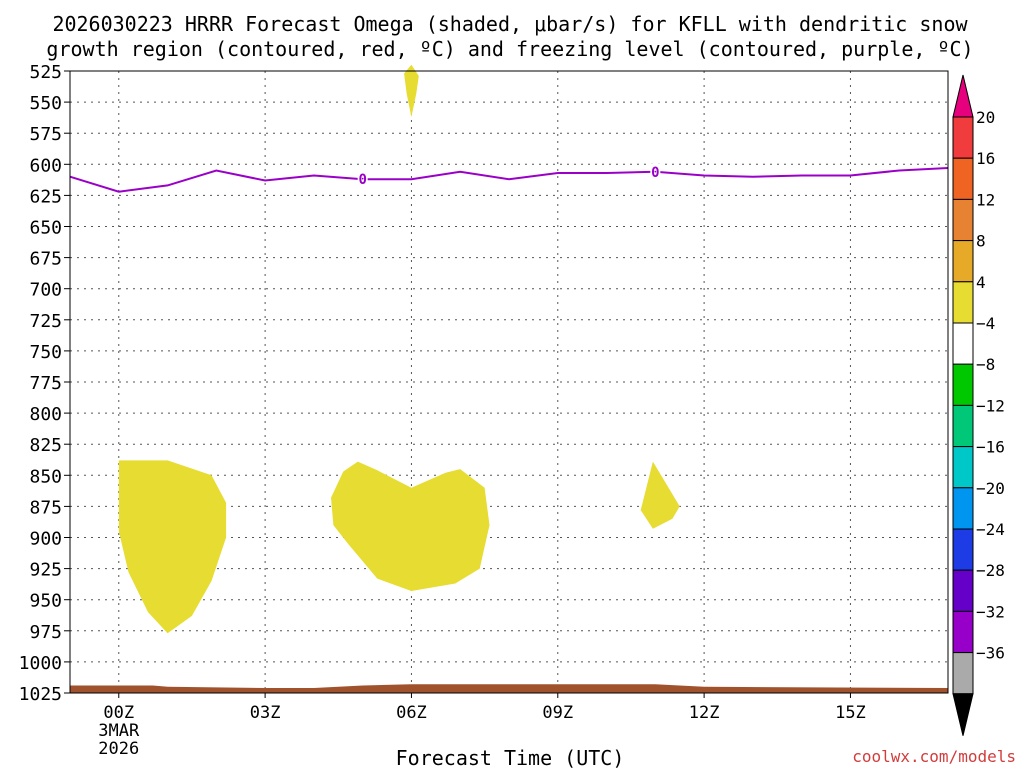 Image resolution: width=1024 pixels, height=768 pixels. I want to click on y-tick-label: 875, so click(45, 507).